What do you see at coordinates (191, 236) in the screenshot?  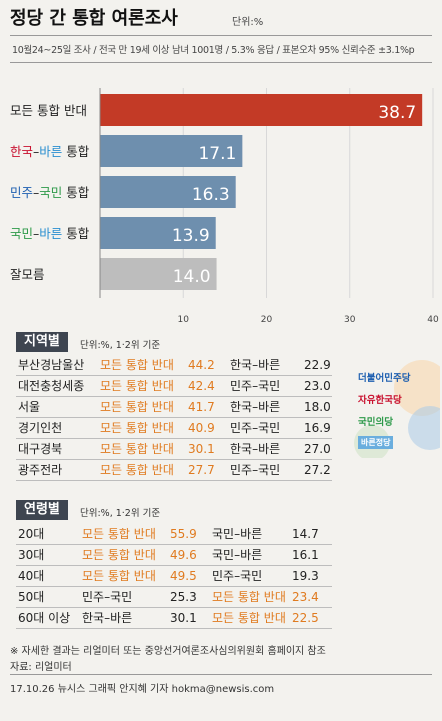 I see `bar-value-label: 13.9` at bounding box center [191, 236].